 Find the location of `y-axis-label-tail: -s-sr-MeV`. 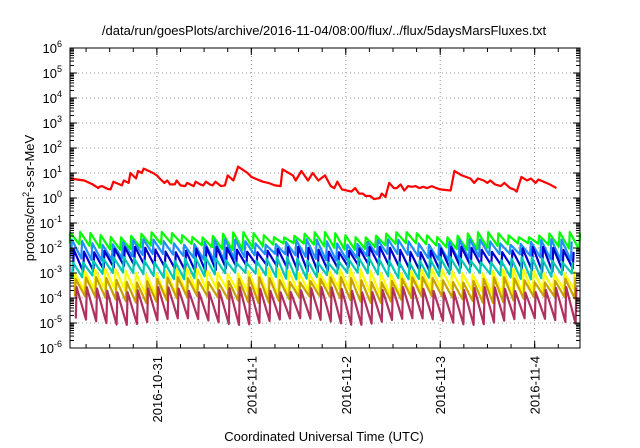

y-axis-label-tail: -s-sr-MeV is located at coordinates (29, 162).